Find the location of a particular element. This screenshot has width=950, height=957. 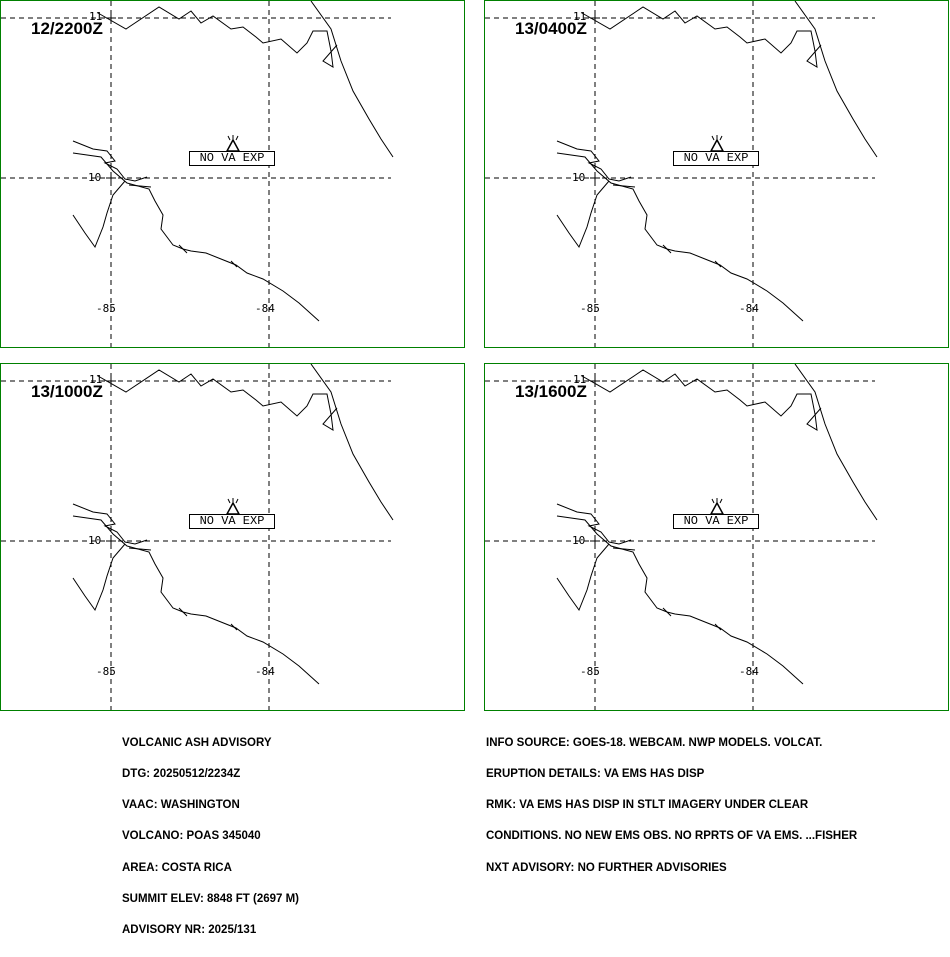

panel-valid-time: 13/0400Z is located at coordinates (551, 28).